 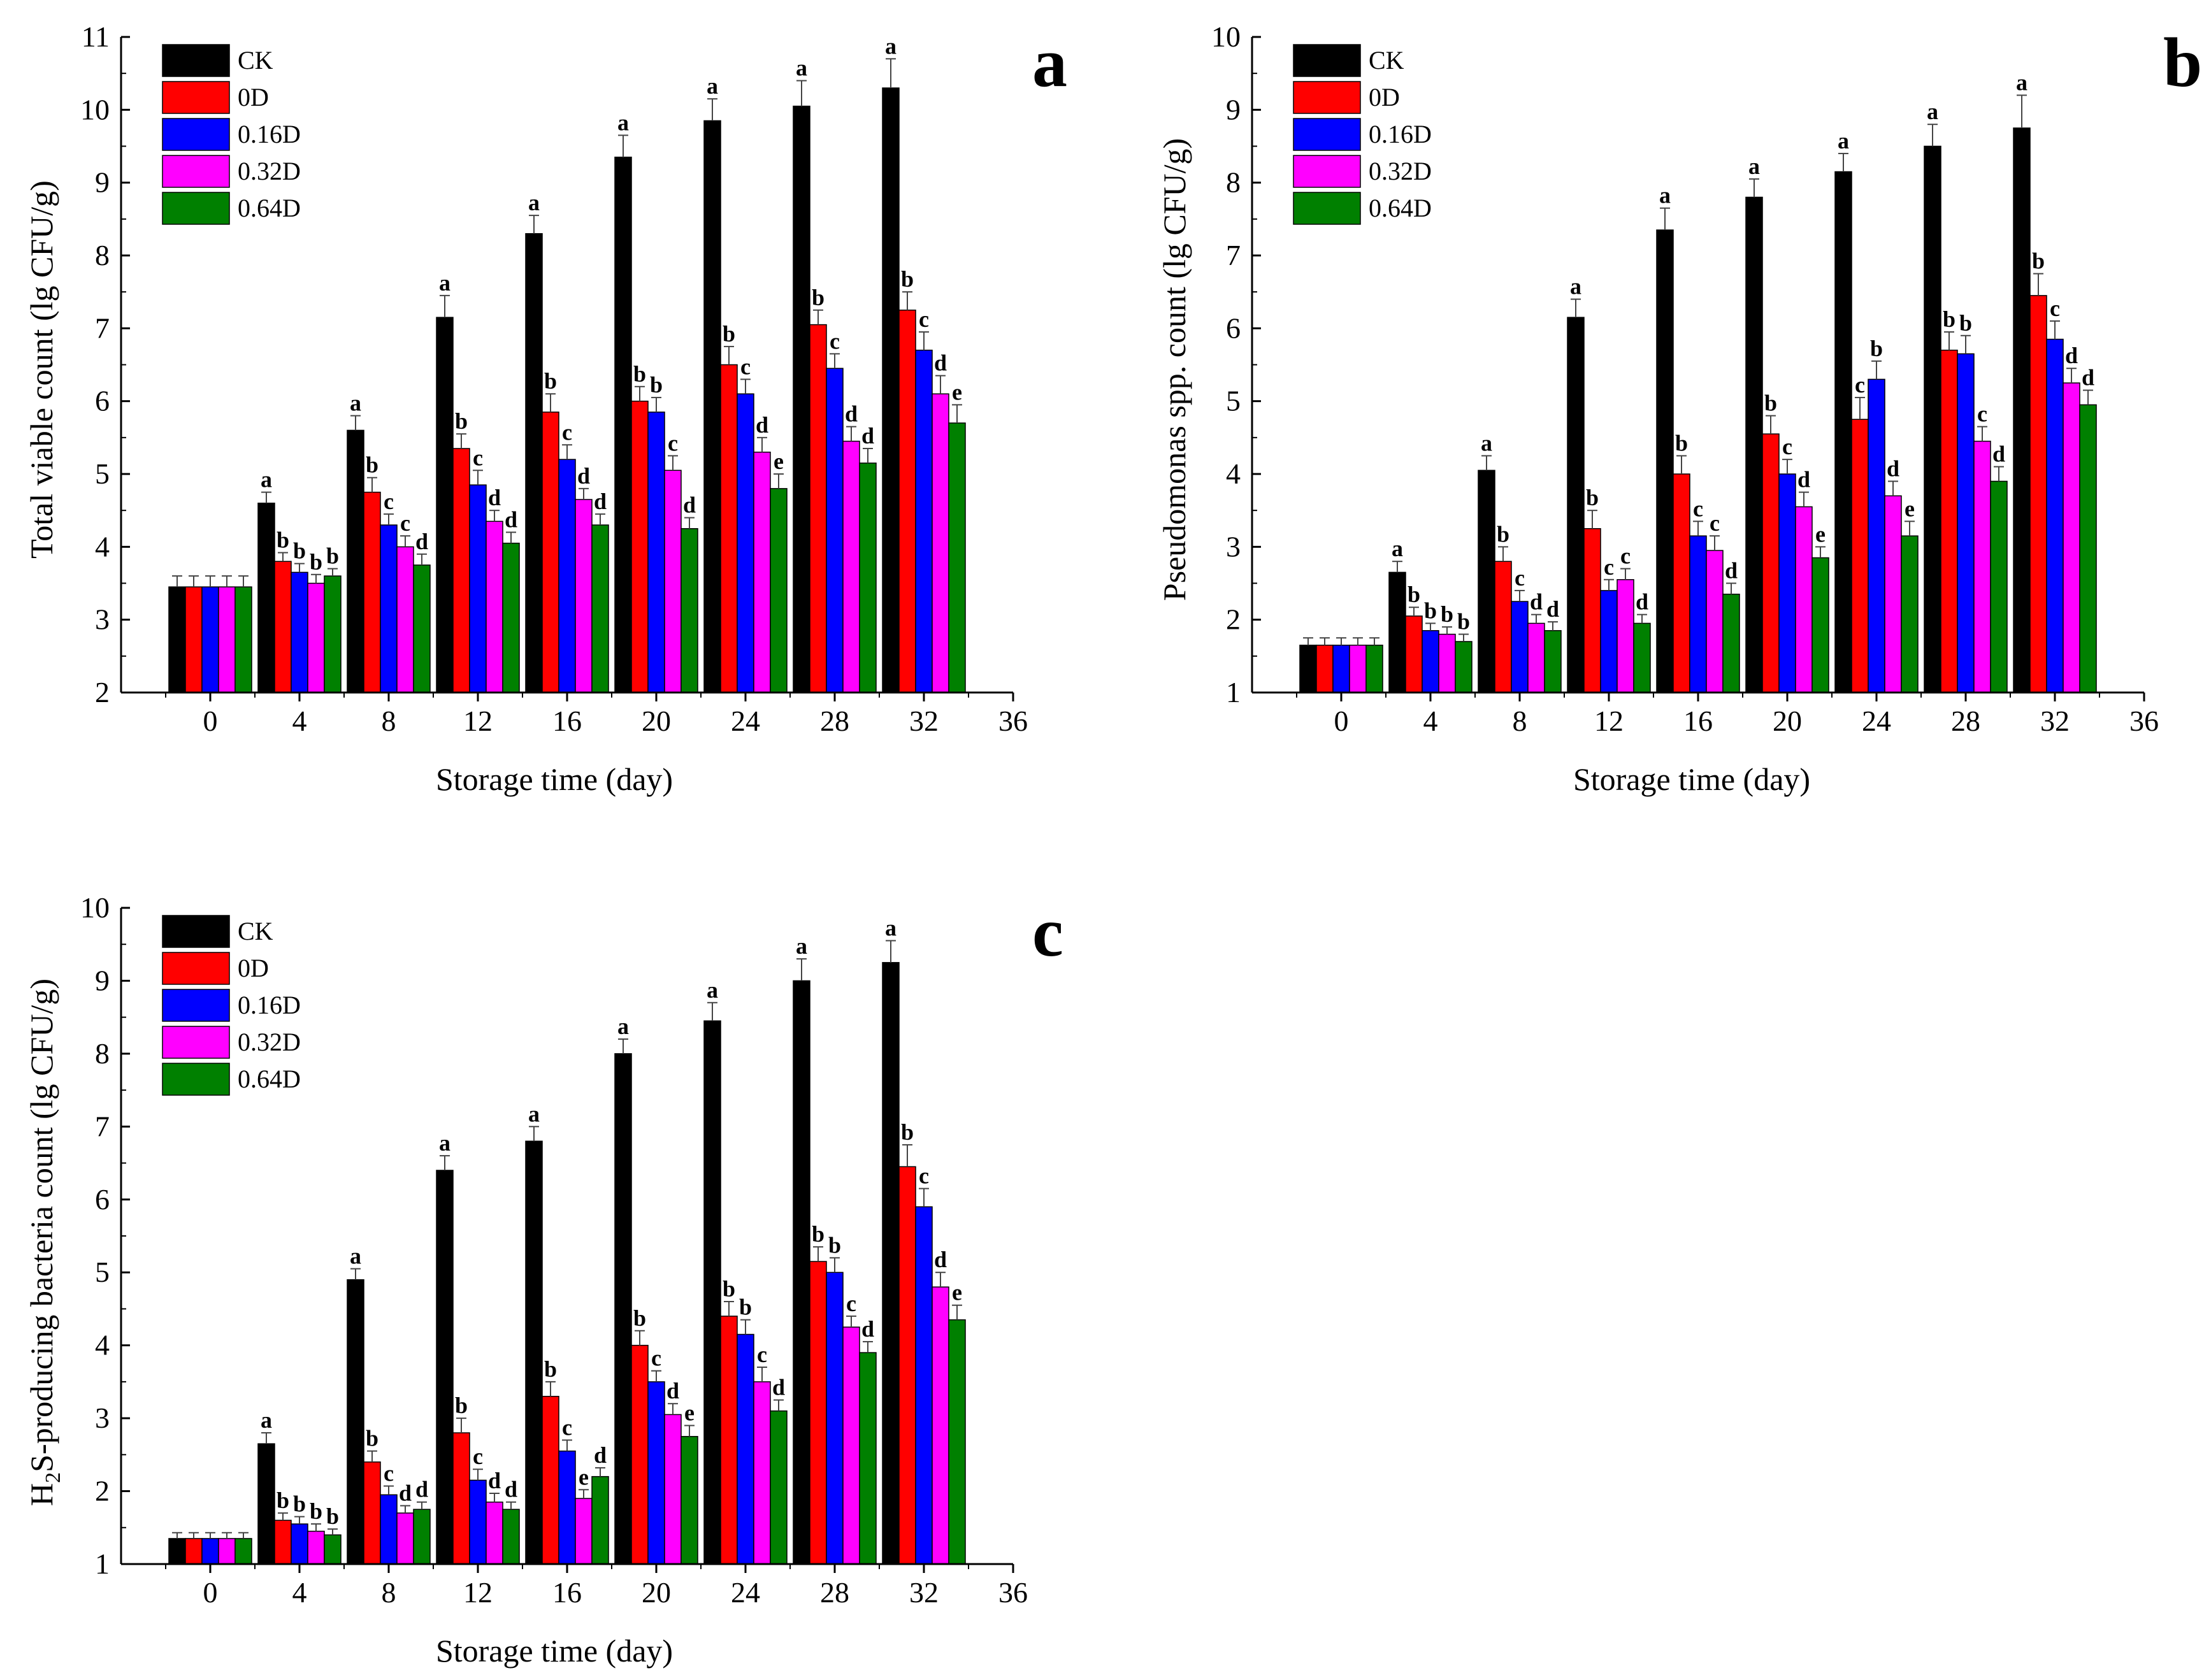 What do you see at coordinates (818, 508) in the screenshot?
I see `bar-a-28-0D` at bounding box center [818, 508].